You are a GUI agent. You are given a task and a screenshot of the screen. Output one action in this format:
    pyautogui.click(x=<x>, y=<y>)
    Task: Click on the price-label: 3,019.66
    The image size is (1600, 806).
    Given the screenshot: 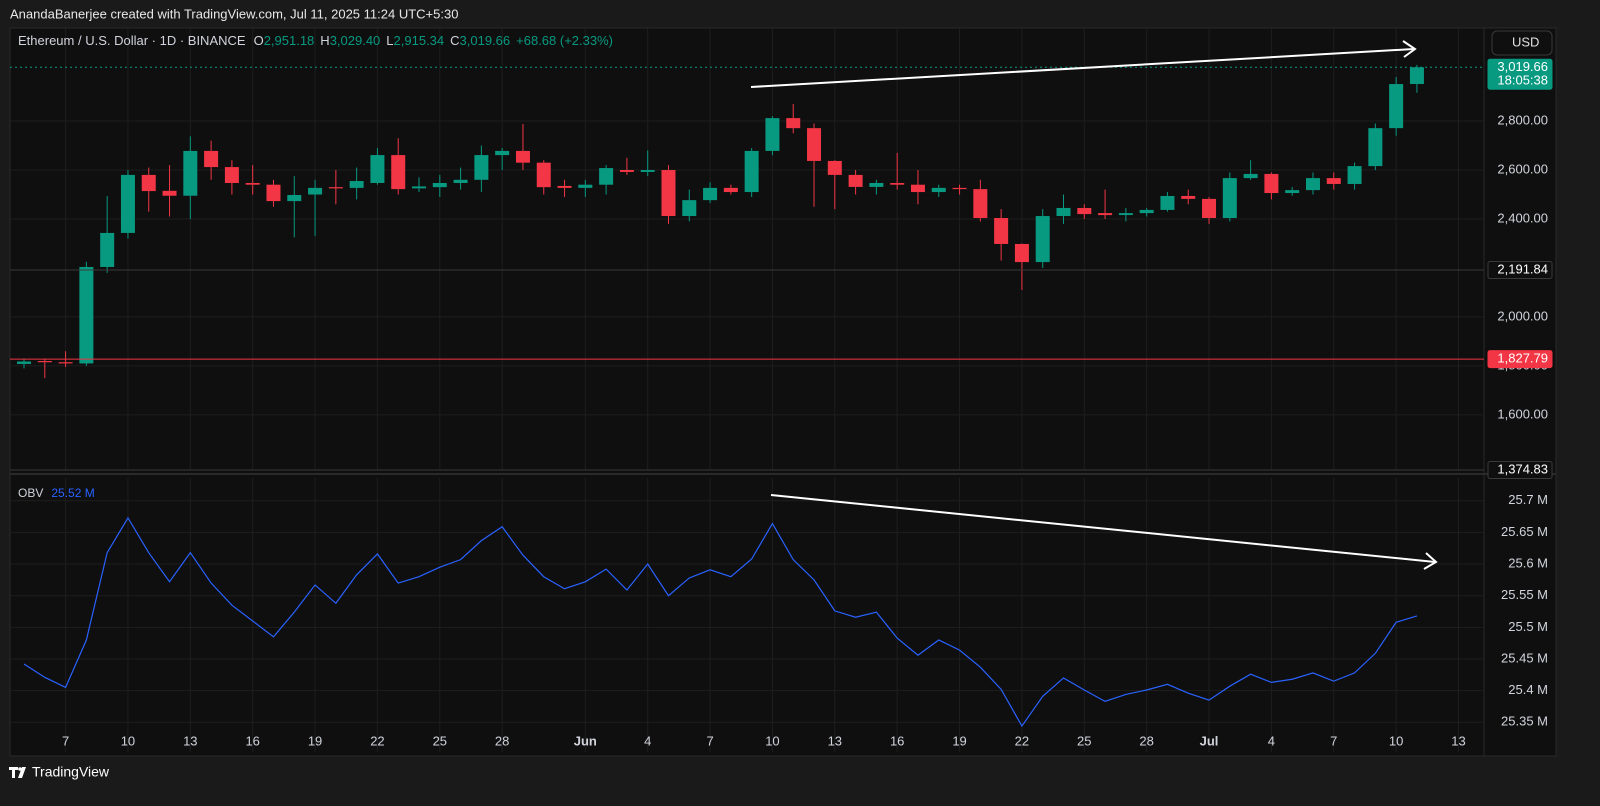 What is the action you would take?
    pyautogui.click(x=1522, y=66)
    